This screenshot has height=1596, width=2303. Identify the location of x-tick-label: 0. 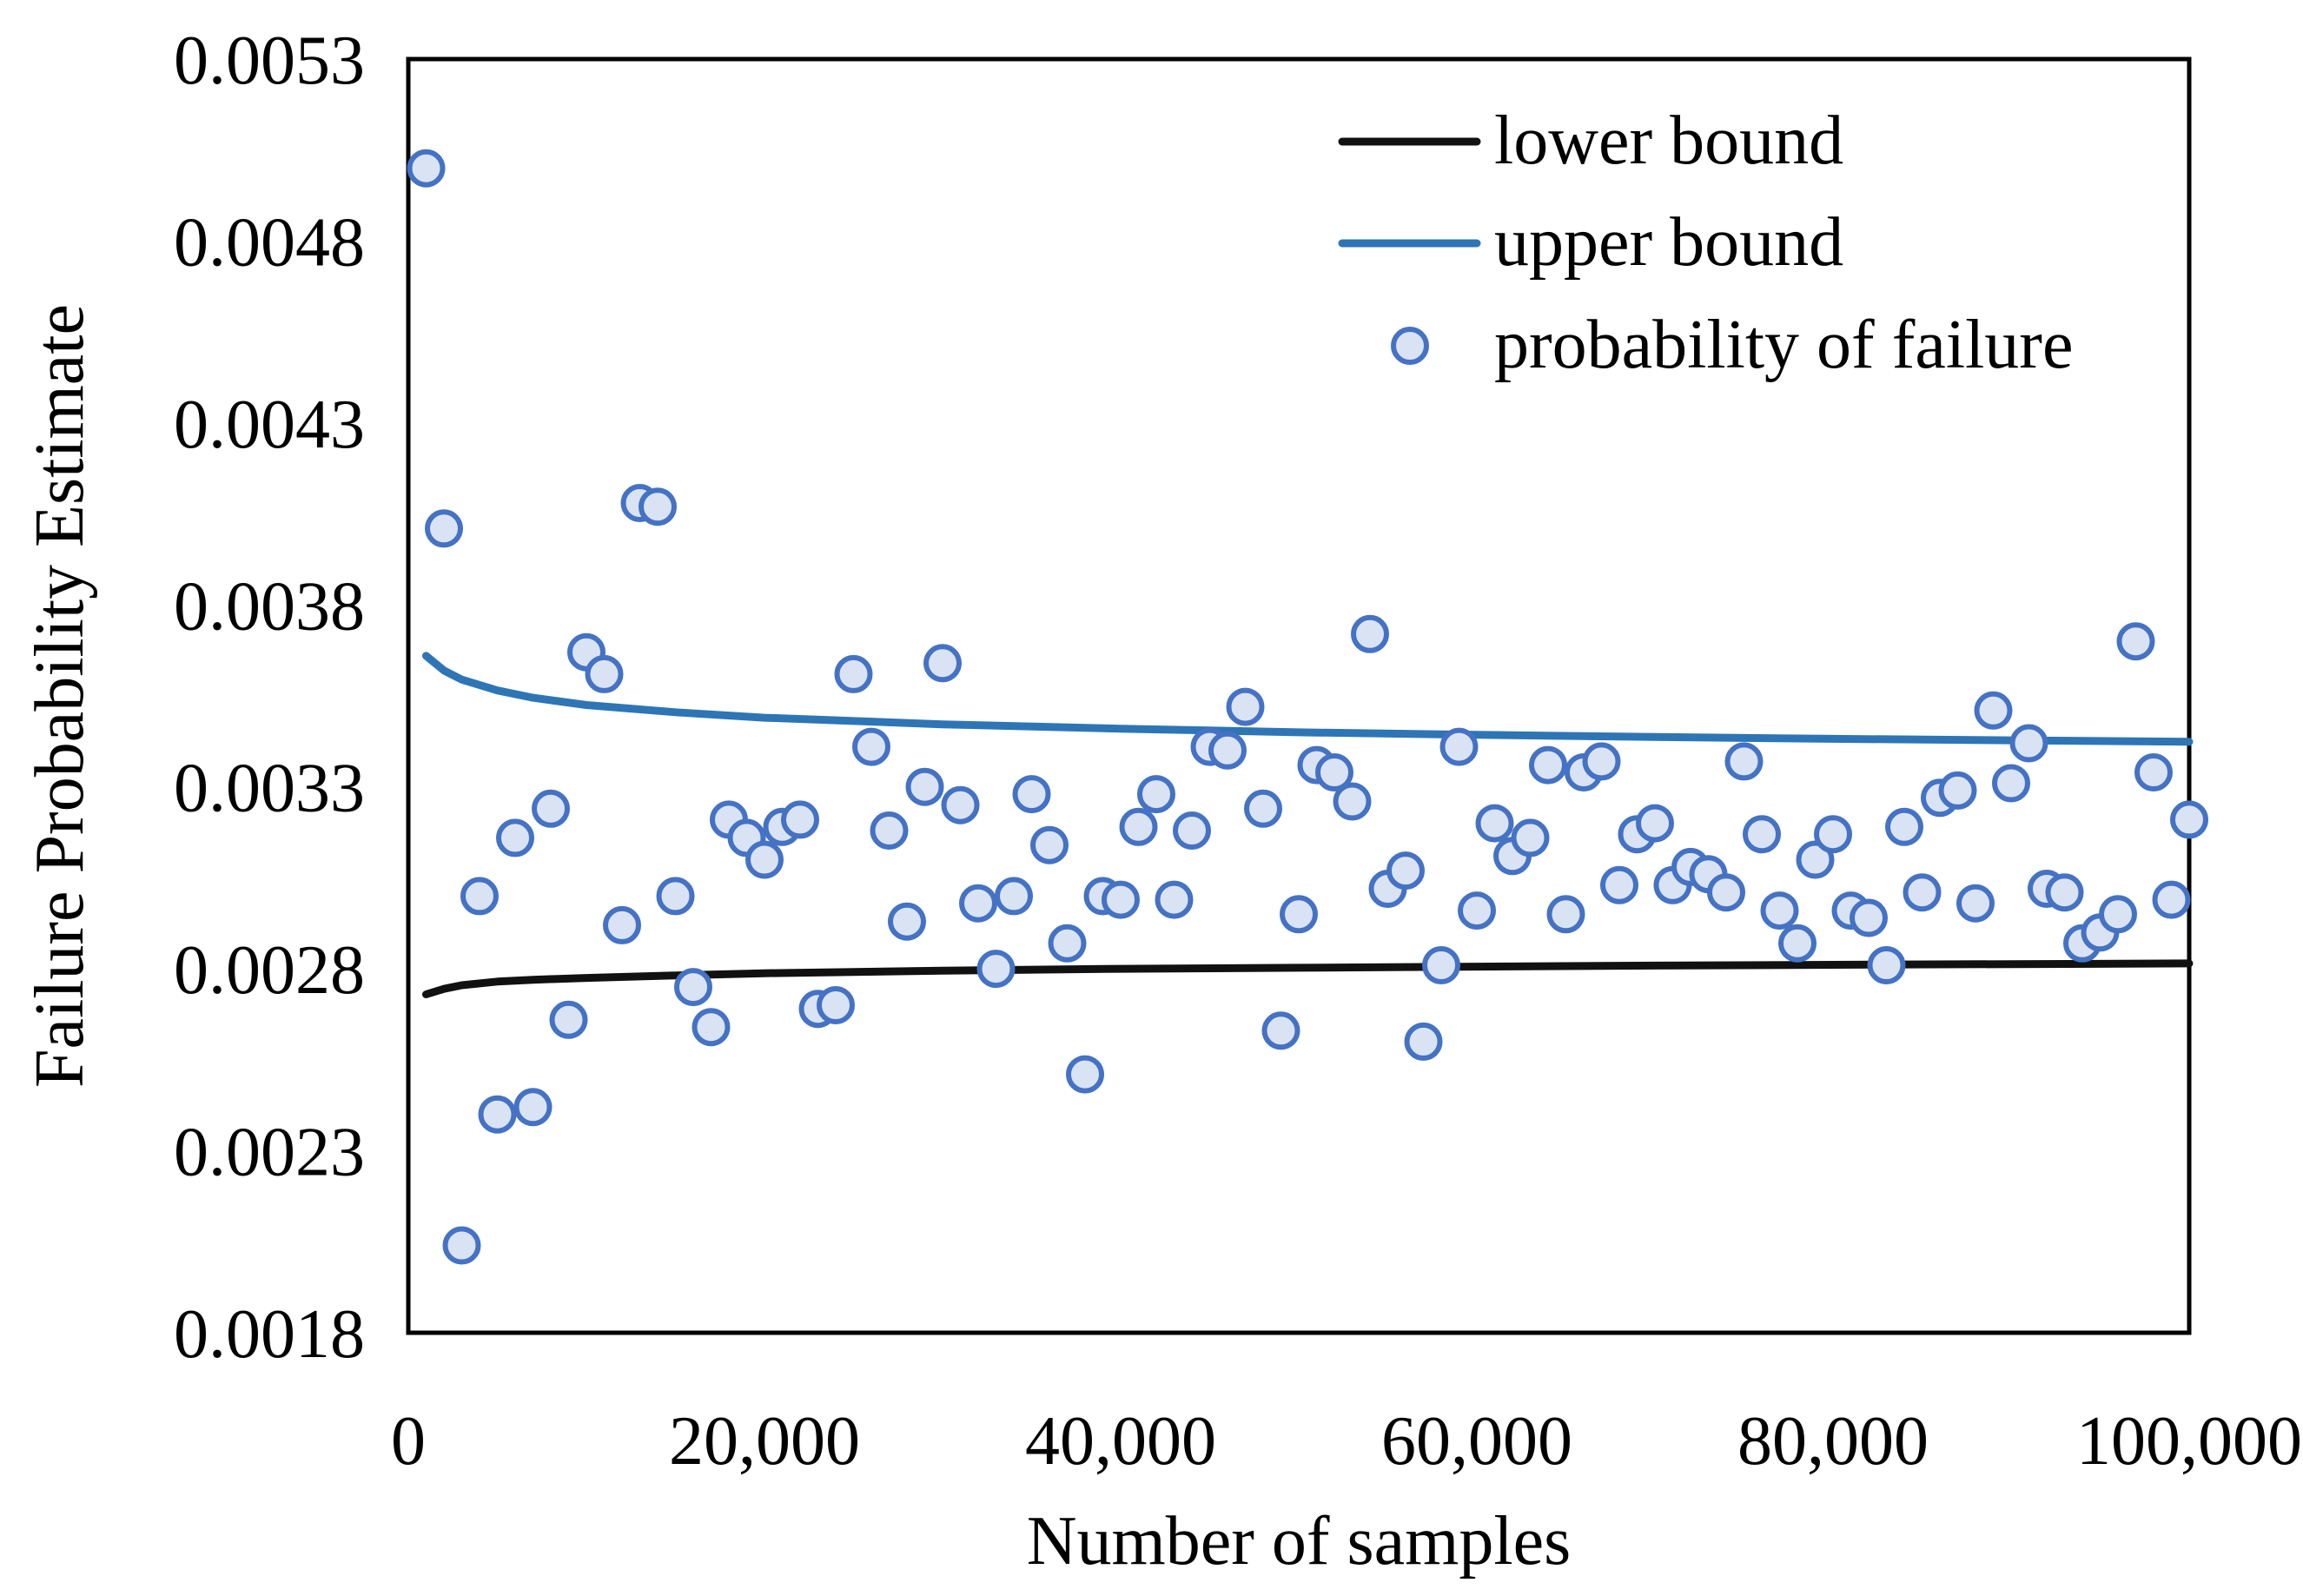
(409, 1441).